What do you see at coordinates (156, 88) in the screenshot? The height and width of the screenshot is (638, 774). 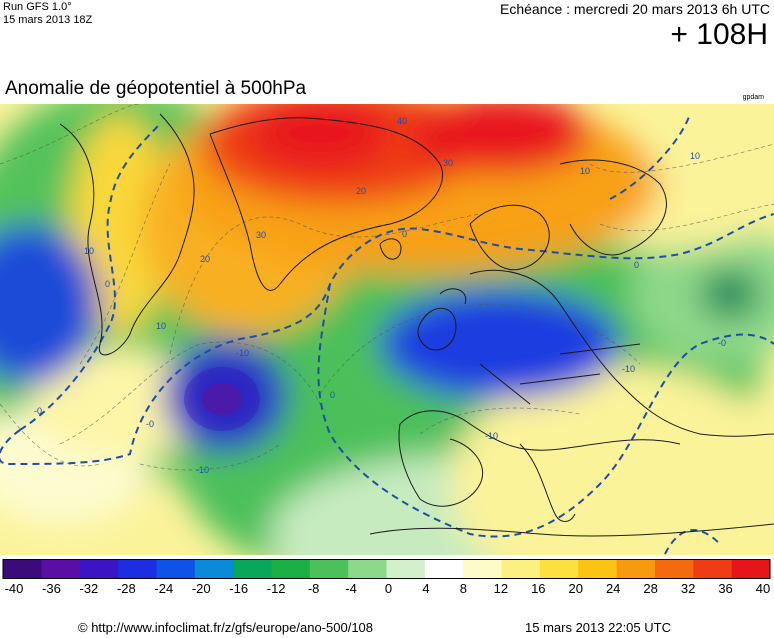 I see `map-title: Anomalie de géopotentiel à 500hPa` at bounding box center [156, 88].